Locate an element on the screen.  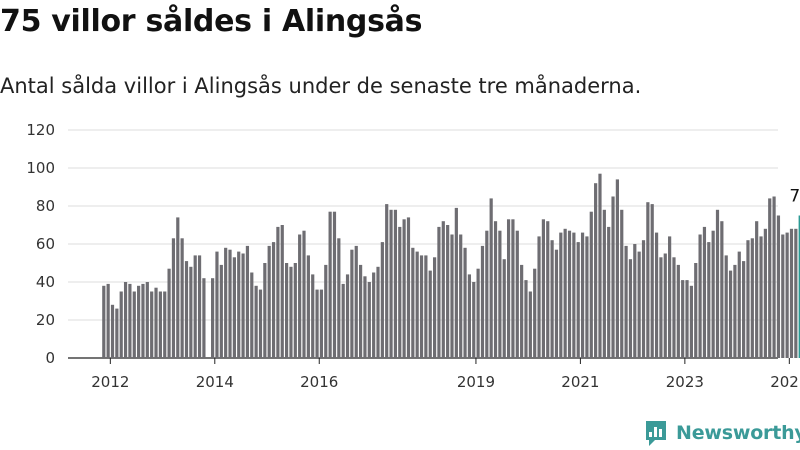
x-tick-label: 2021 is located at coordinates (580, 382).